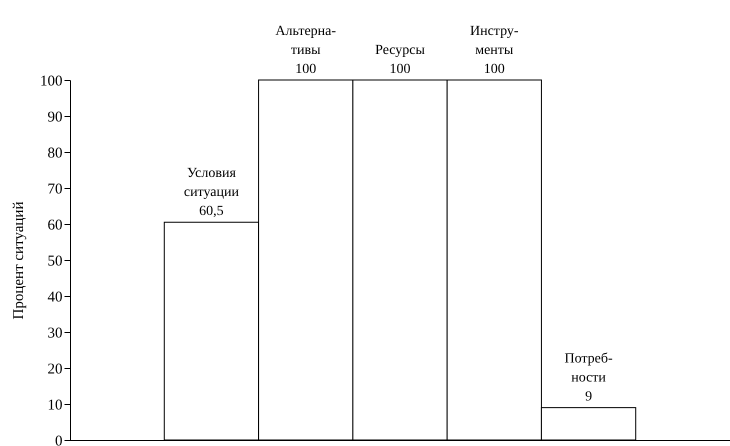 This screenshot has width=730, height=446. What do you see at coordinates (212, 183) in the screenshot?
I see `category-label: Условия ситуации` at bounding box center [212, 183].